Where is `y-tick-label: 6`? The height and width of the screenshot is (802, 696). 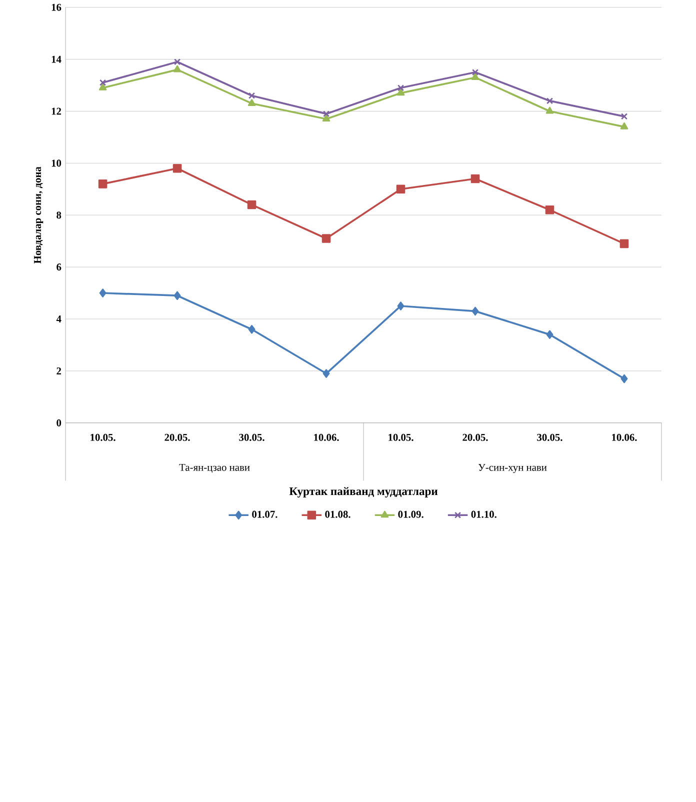 y-tick-label: 6 is located at coordinates (59, 267).